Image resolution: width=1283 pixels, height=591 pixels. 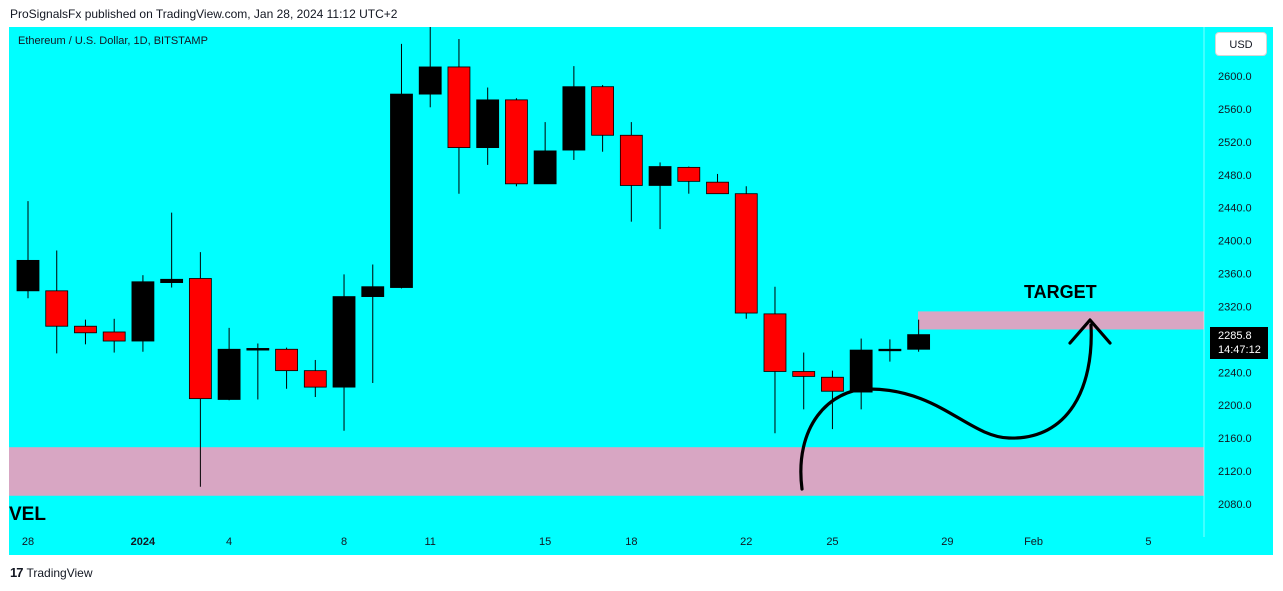 What do you see at coordinates (1235, 406) in the screenshot?
I see `y-tick-label: 2200.0` at bounding box center [1235, 406].